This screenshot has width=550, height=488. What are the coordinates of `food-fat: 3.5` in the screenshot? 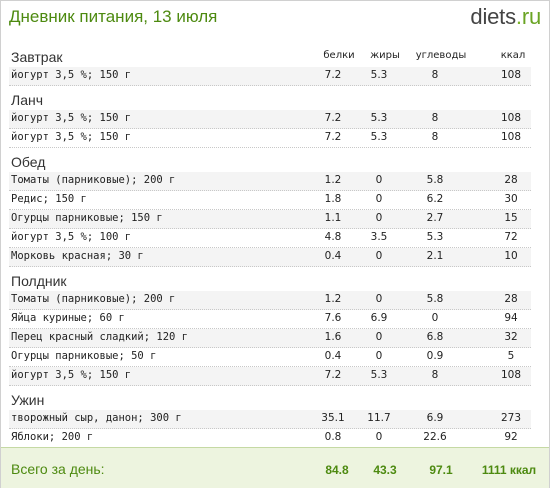 It's located at (379, 237).